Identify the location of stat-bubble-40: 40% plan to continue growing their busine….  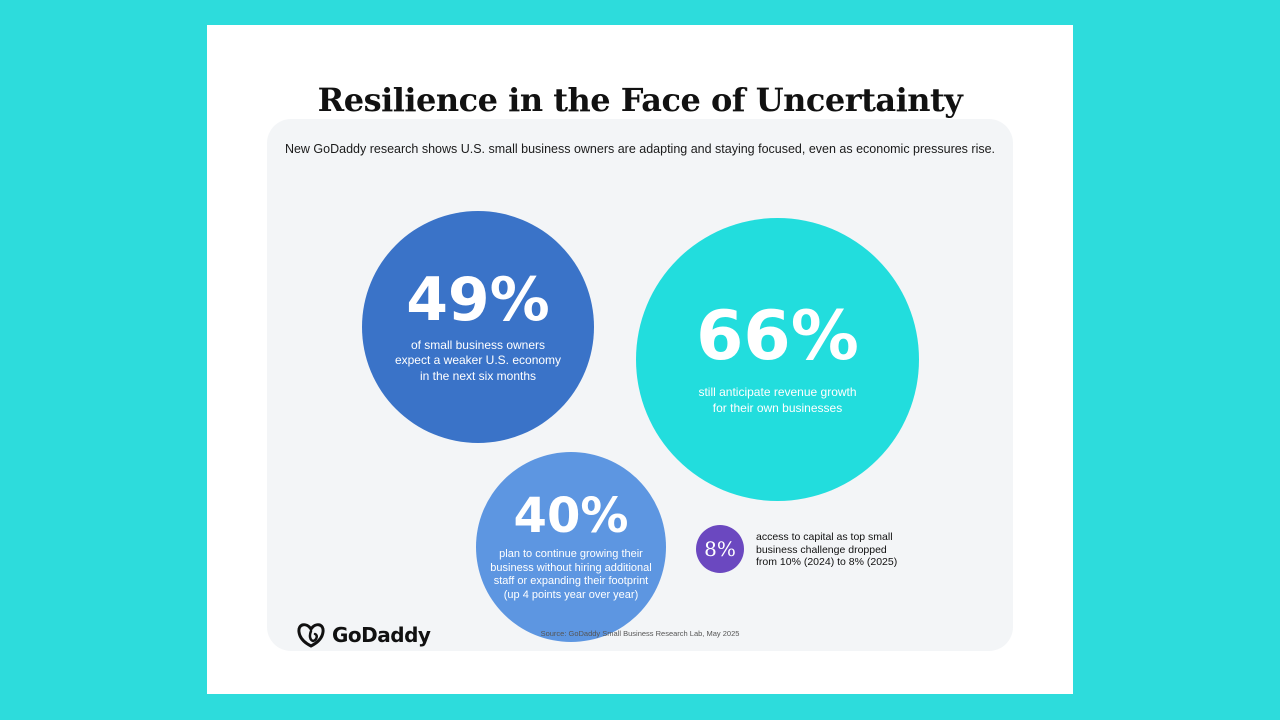
(571, 547).